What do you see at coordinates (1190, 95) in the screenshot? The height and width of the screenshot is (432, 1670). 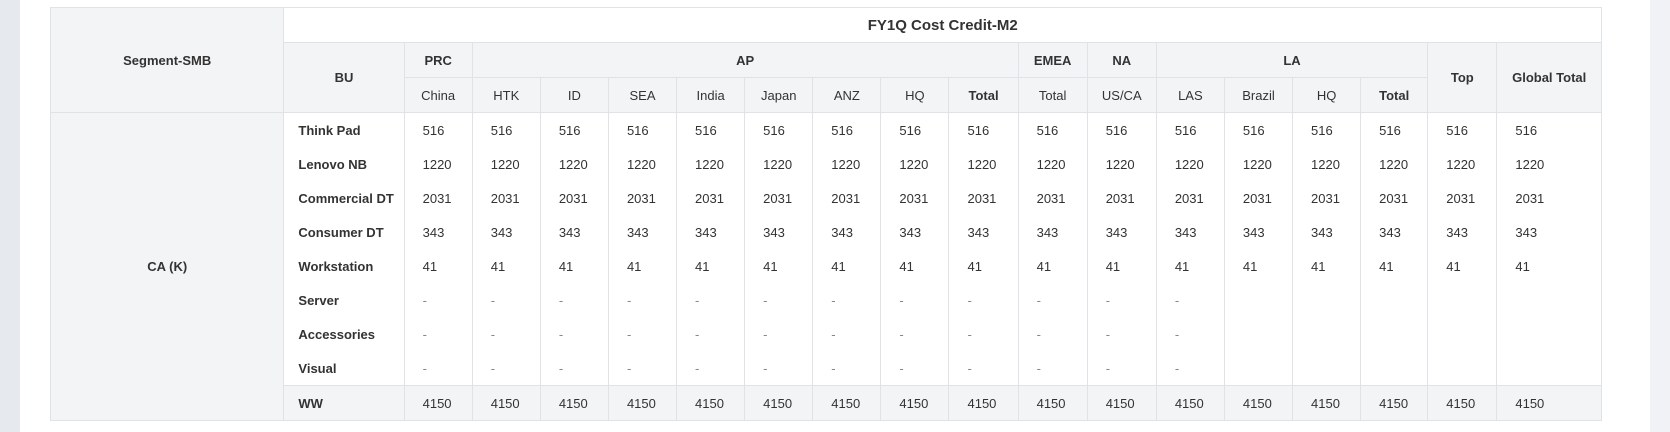 I see `col-las: LAS` at bounding box center [1190, 95].